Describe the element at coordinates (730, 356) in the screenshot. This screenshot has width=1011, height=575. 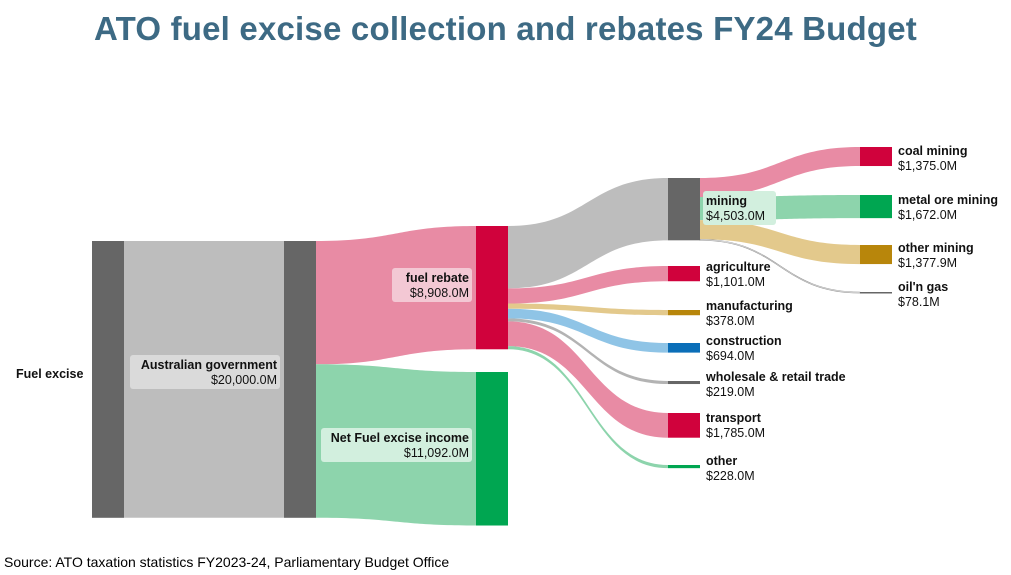
I see `label-construction-value: $694.0M` at that location.